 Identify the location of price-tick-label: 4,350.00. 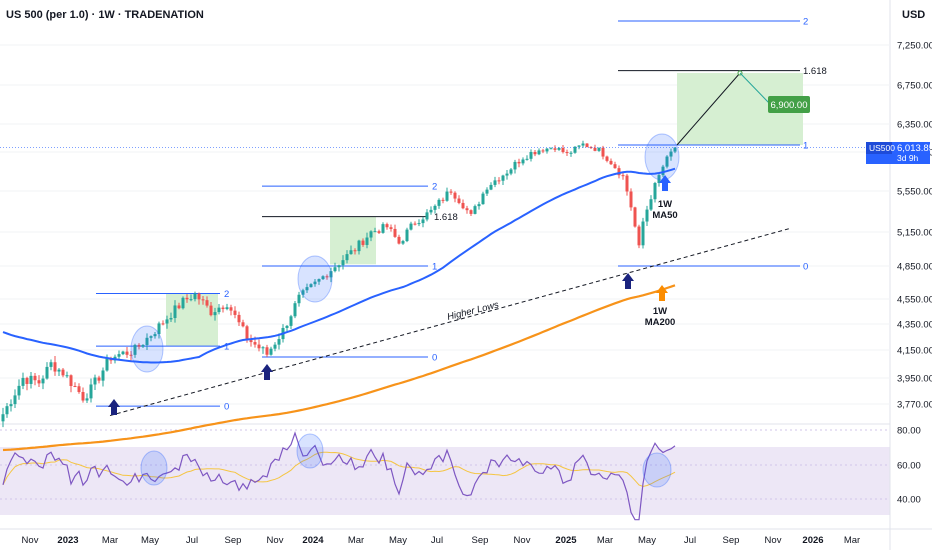
(914, 325).